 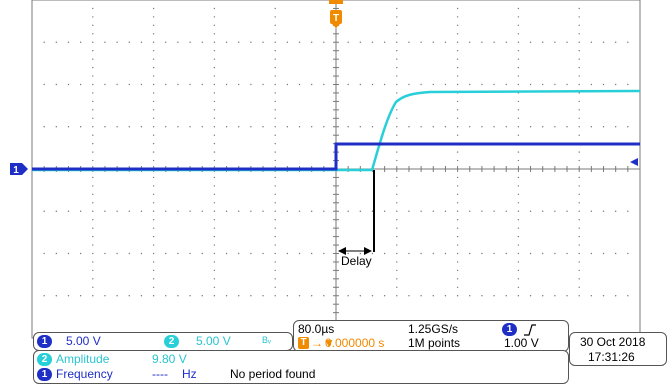 I want to click on delay-arrow-left, so click(x=342, y=251).